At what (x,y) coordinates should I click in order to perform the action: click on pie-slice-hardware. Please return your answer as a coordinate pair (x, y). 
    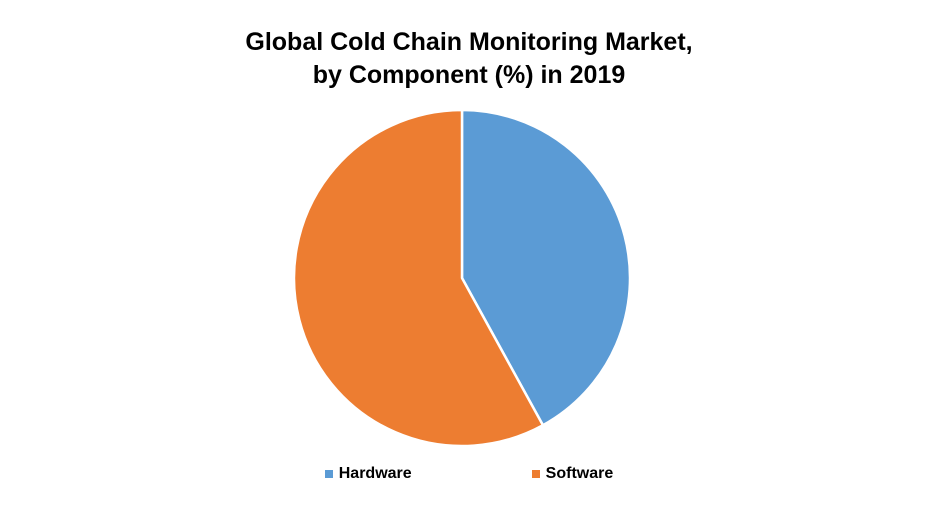
    Looking at the image, I should click on (546, 267).